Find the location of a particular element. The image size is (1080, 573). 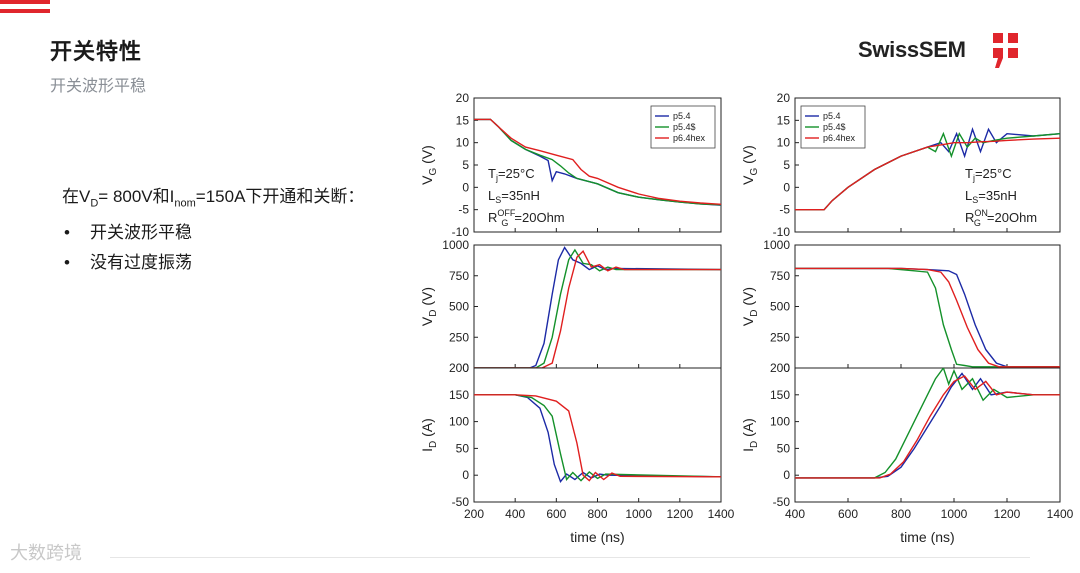

brand-logo: SwissSEM is located at coordinates (945, 53).